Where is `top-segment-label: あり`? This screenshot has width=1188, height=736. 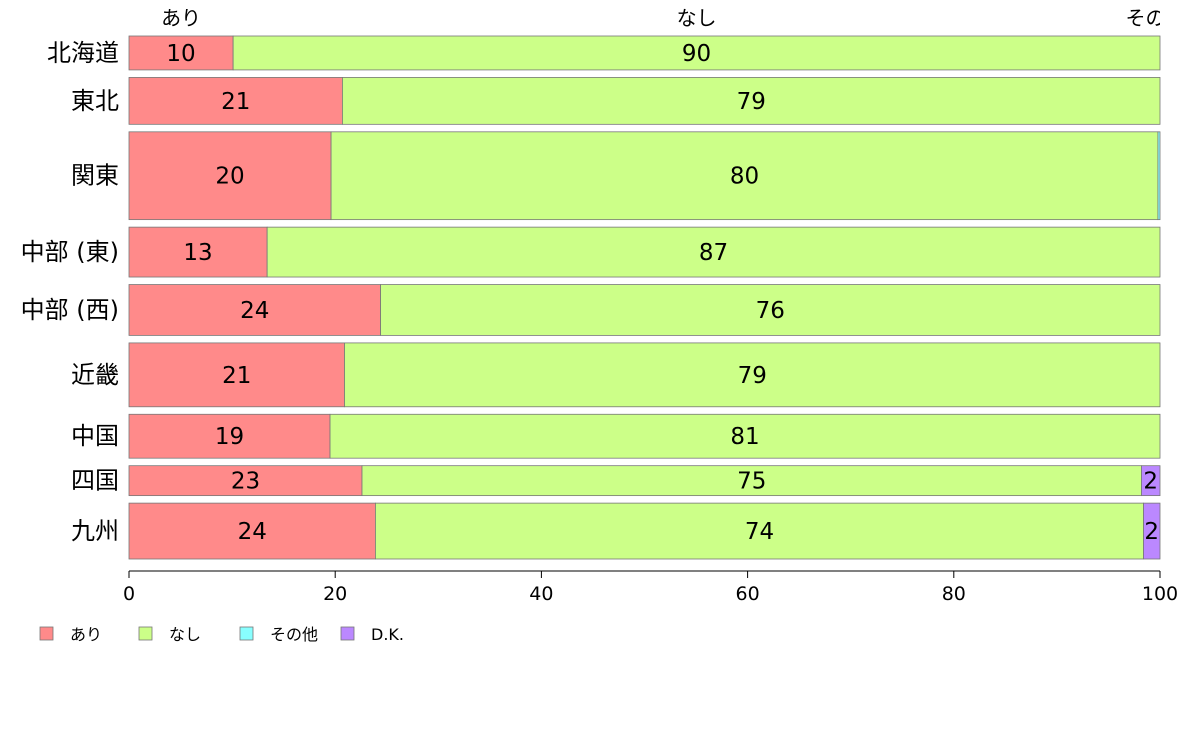
top-segment-label: あり is located at coordinates (181, 18).